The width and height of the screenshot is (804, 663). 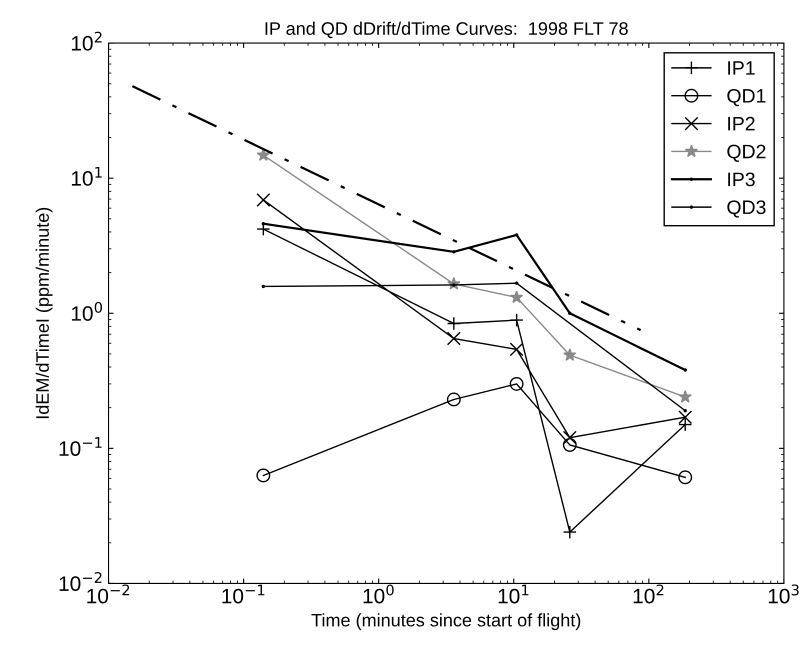 I want to click on legend-label: IP2, so click(x=741, y=123).